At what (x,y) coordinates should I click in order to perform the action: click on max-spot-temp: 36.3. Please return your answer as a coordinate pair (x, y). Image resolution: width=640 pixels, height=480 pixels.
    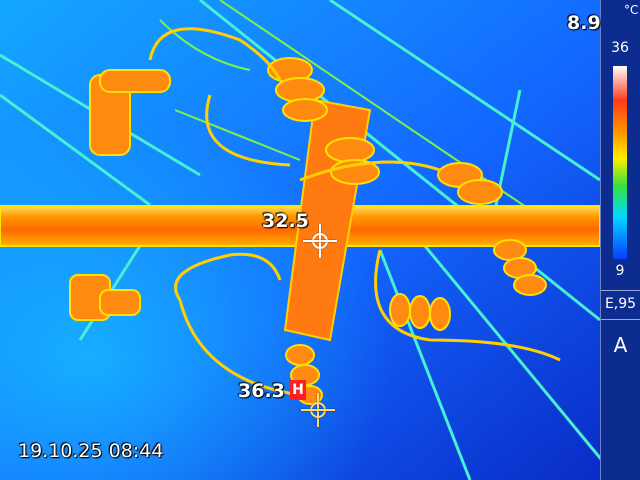
    Looking at the image, I should click on (261, 391).